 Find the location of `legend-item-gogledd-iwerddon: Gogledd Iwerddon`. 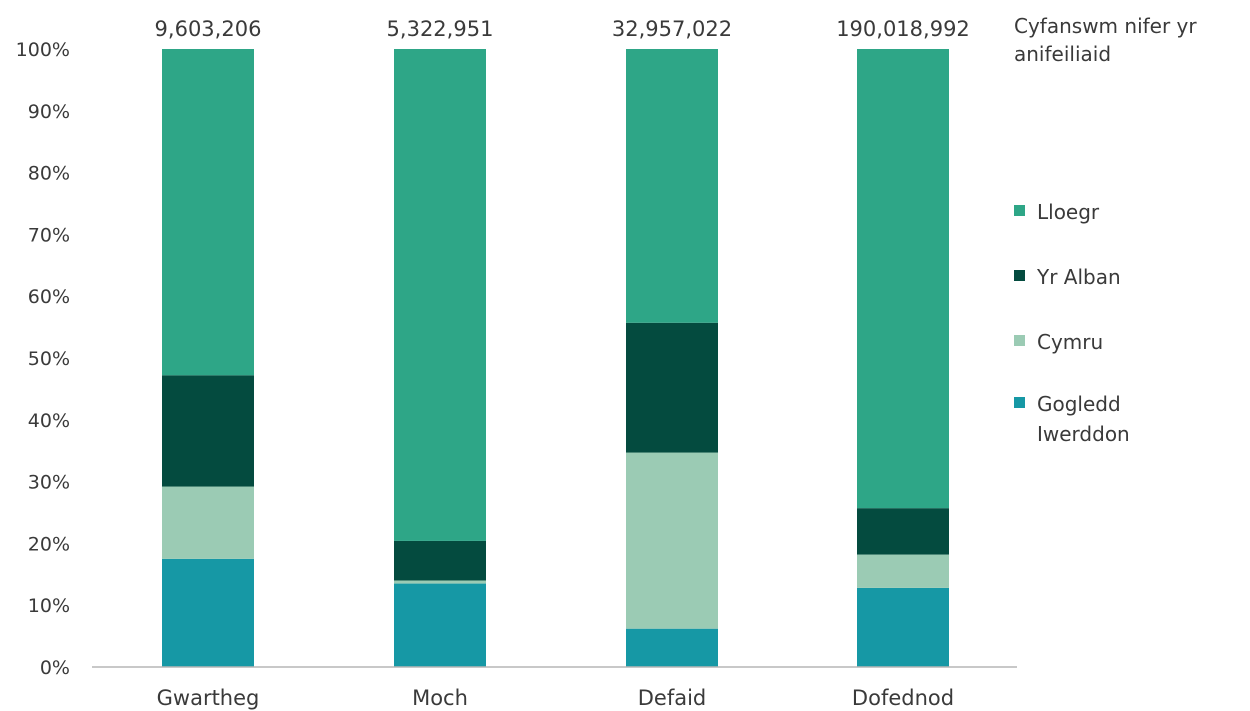

legend-item-gogledd-iwerddon: Gogledd Iwerddon is located at coordinates (1100, 419).